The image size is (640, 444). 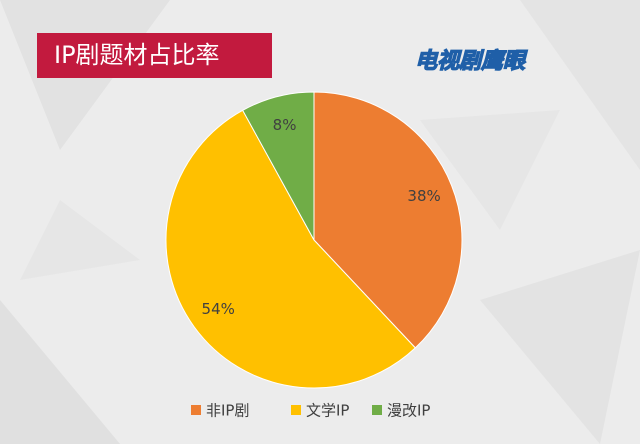 What do you see at coordinates (218, 309) in the screenshot?
I see `data-label: 54%` at bounding box center [218, 309].